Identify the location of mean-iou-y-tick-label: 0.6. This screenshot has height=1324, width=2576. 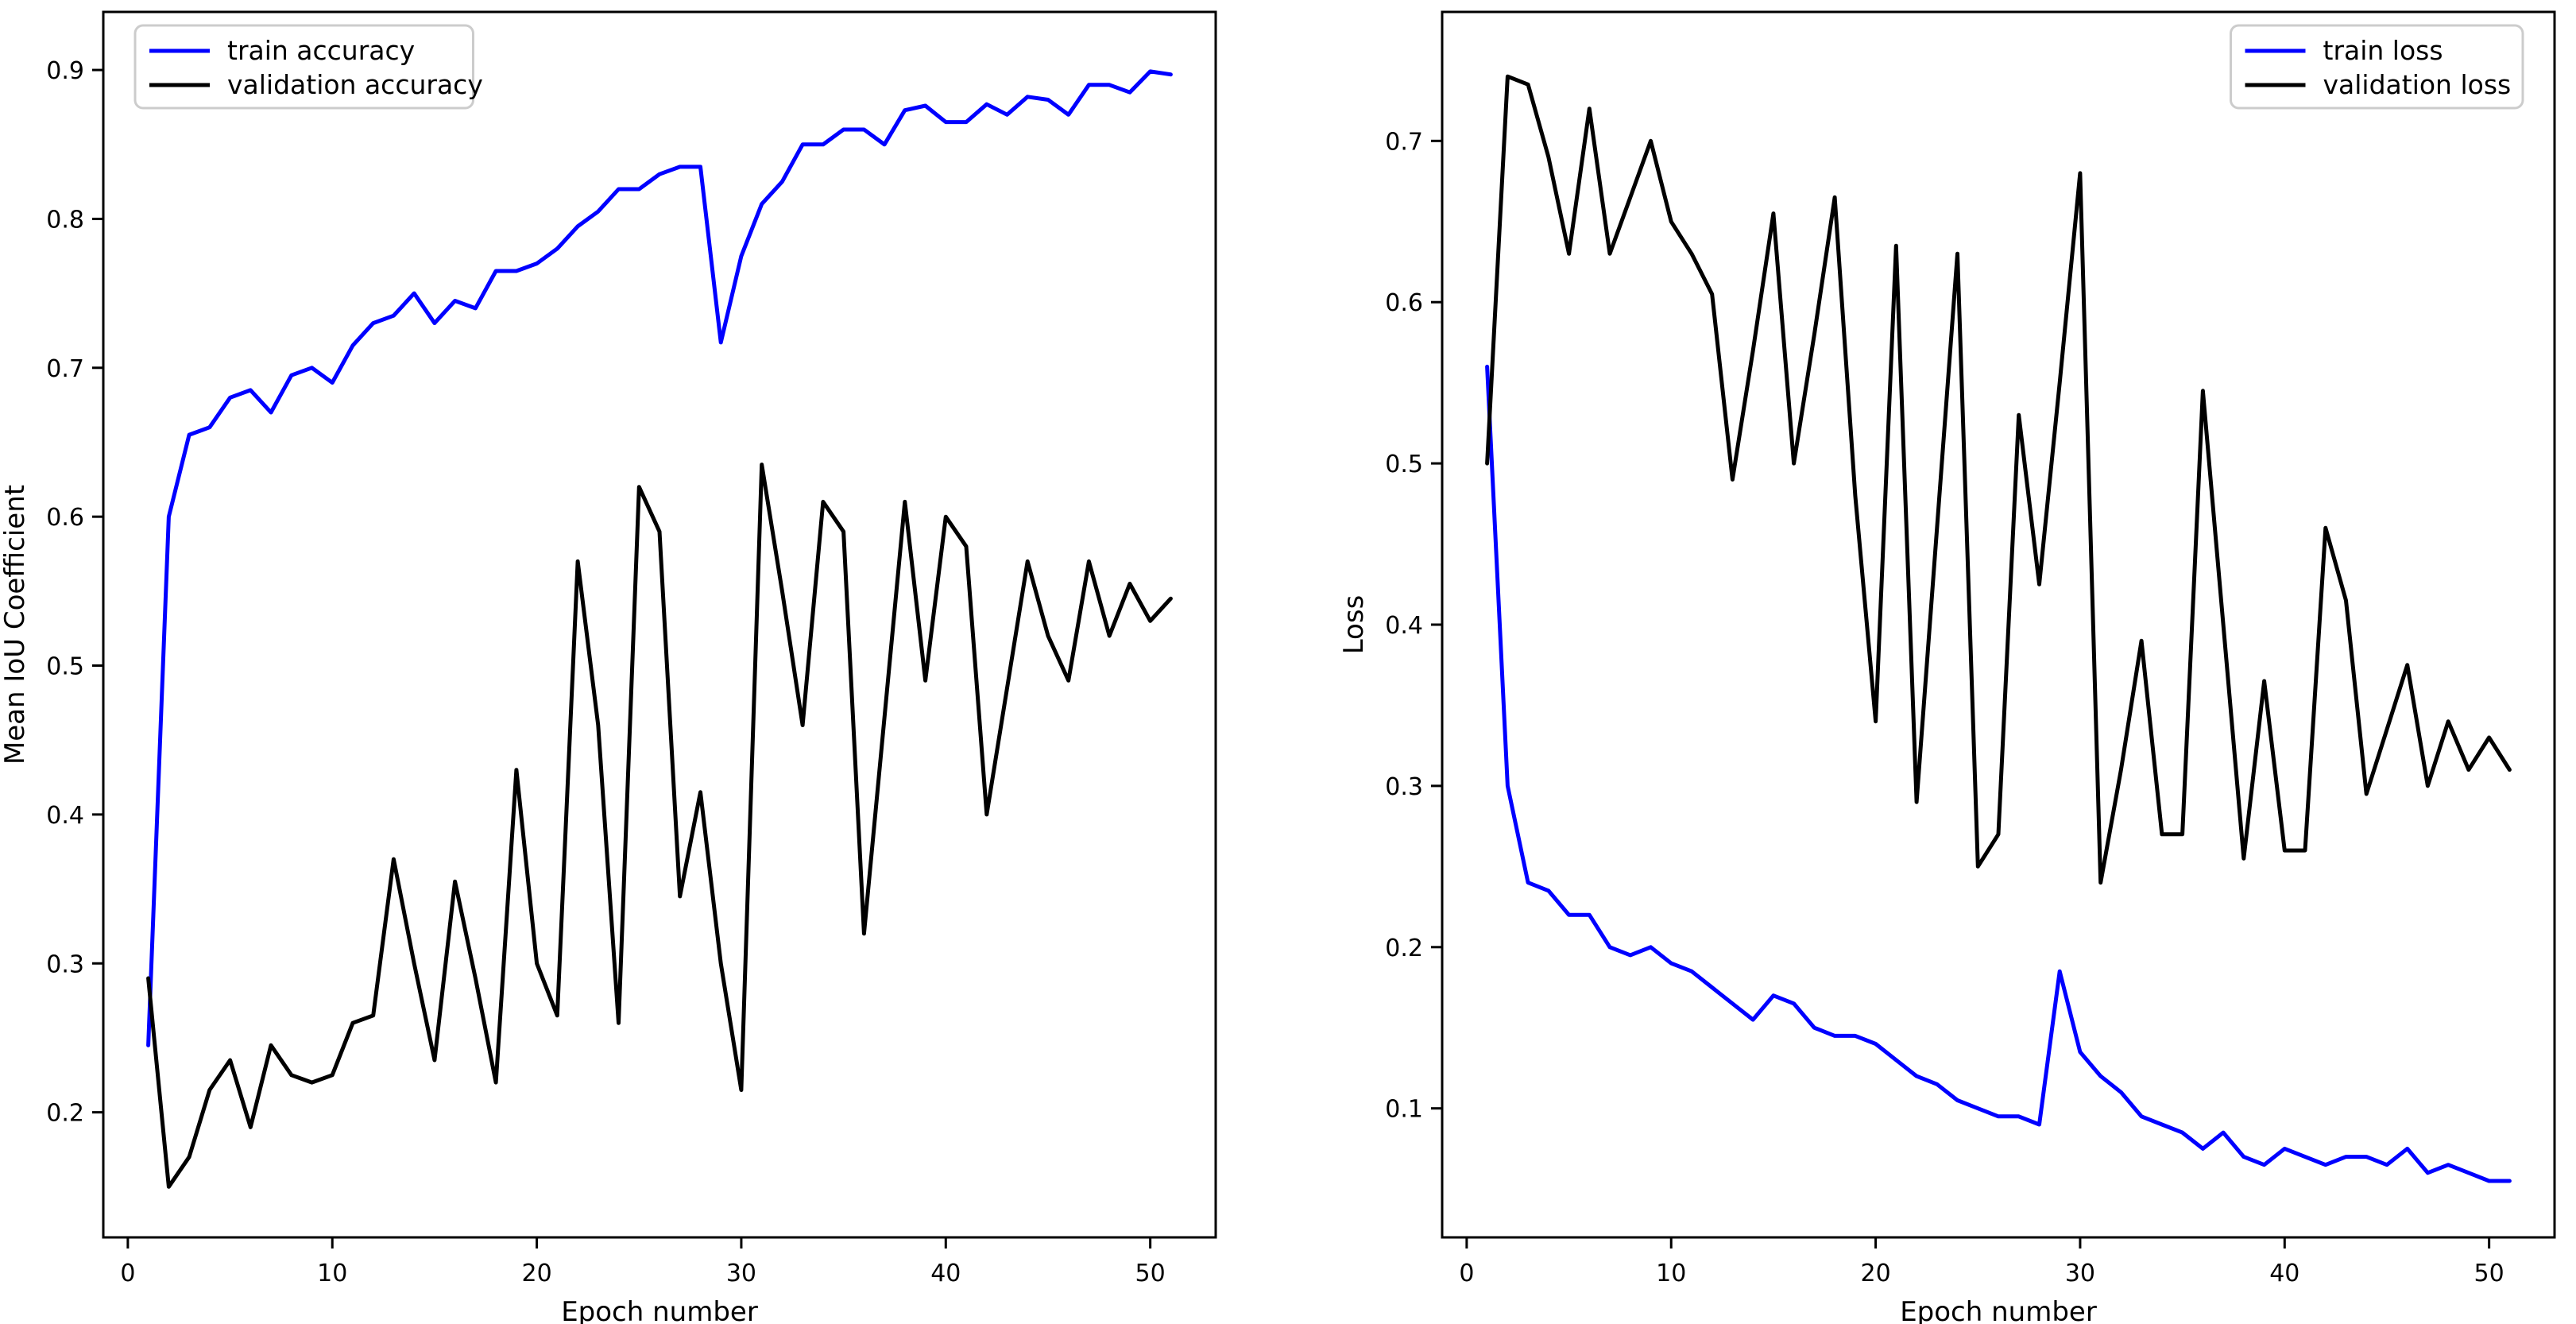
(65, 518).